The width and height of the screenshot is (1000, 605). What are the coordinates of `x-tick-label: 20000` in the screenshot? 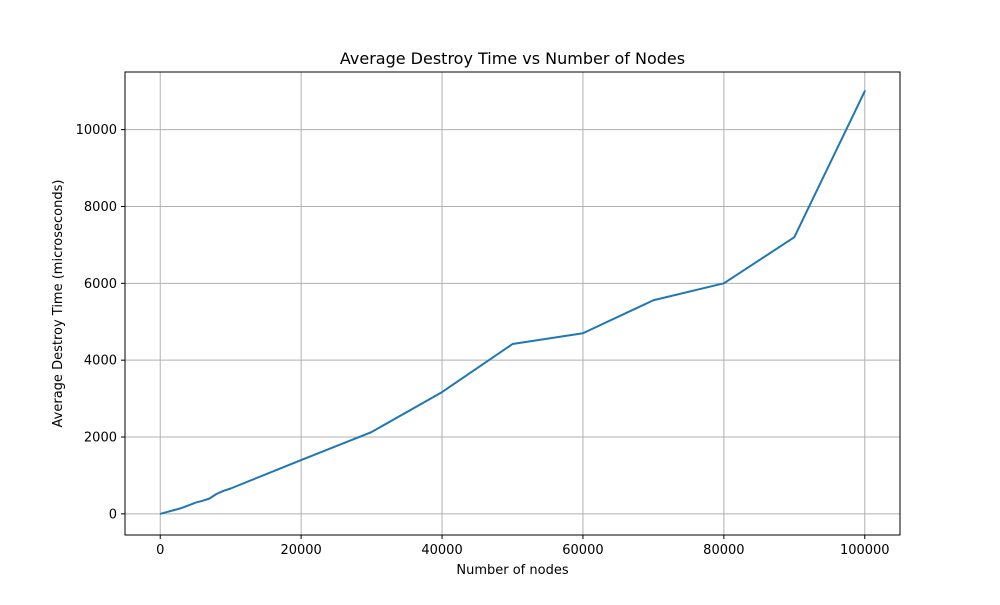 It's located at (300, 550).